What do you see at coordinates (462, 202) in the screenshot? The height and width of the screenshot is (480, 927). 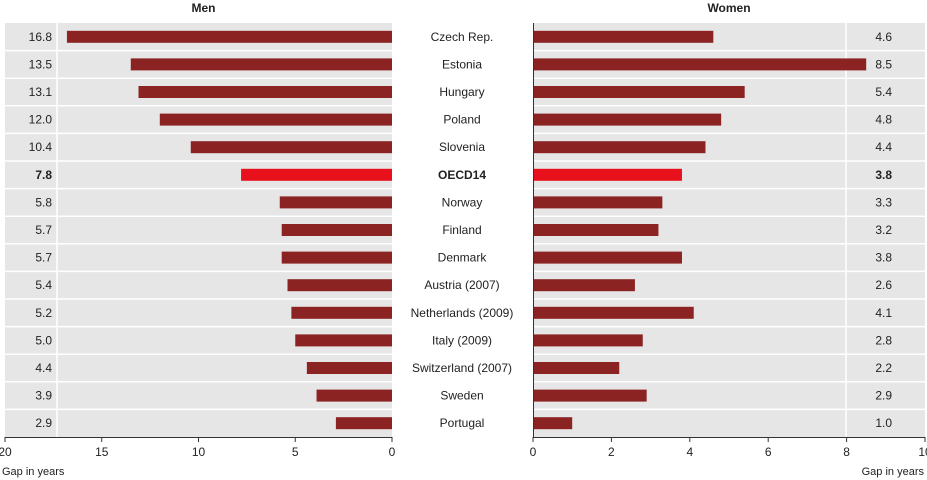 I see `category-label: Norway` at bounding box center [462, 202].